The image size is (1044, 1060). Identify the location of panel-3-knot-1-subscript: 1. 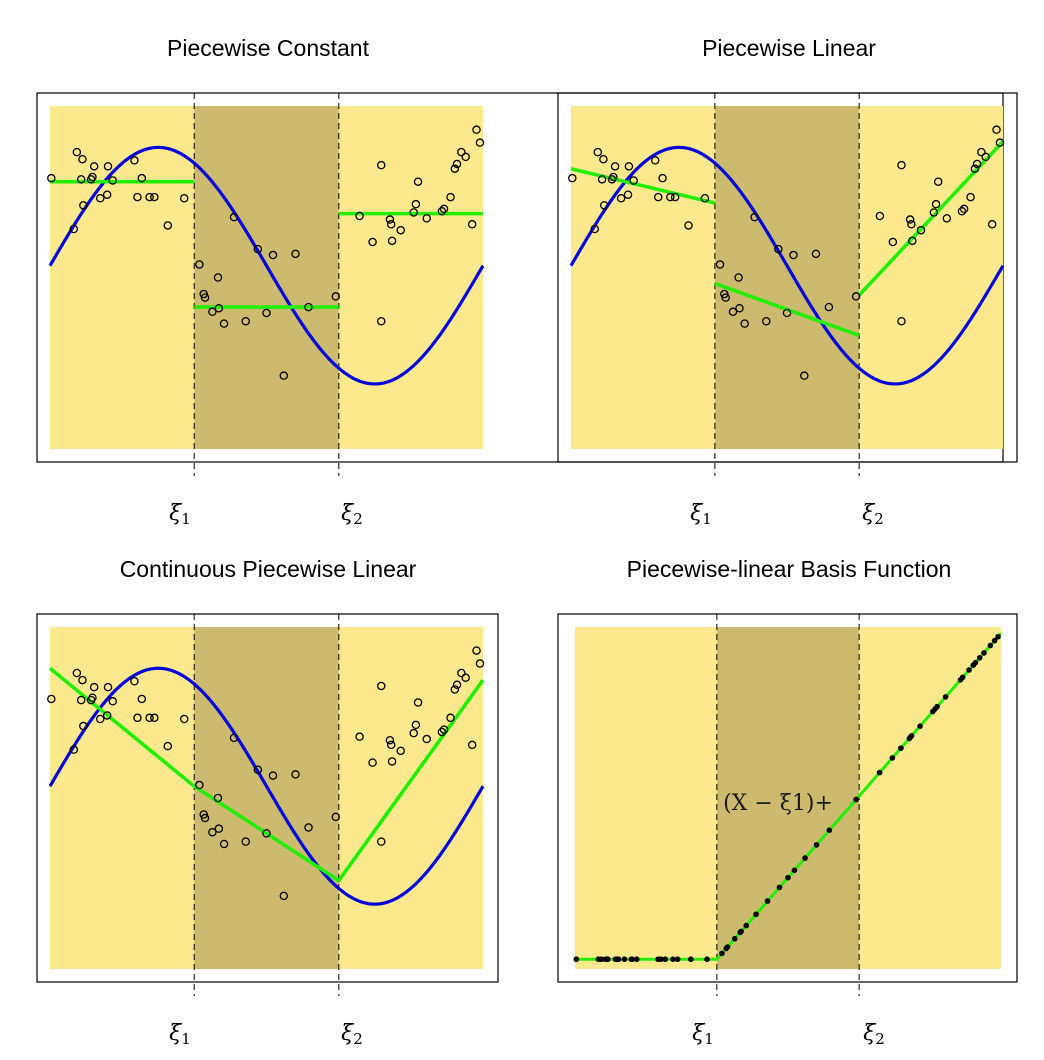
(186, 1039).